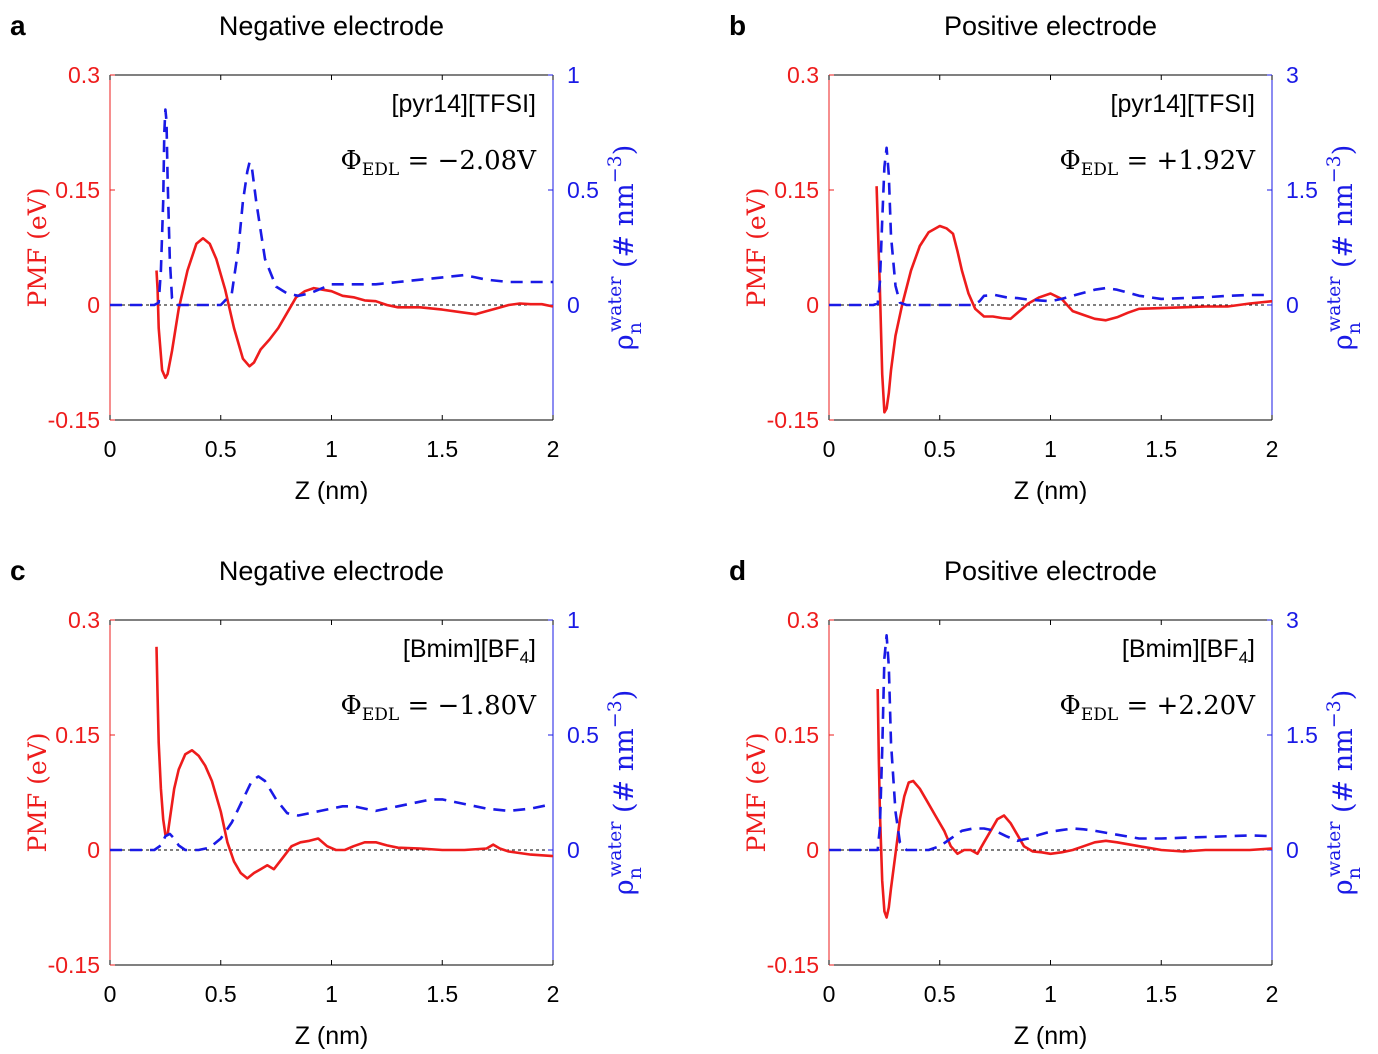 The width and height of the screenshot is (1378, 1054). What do you see at coordinates (1343, 229) in the screenshot?
I see `density-units: (# nm` at bounding box center [1343, 229].